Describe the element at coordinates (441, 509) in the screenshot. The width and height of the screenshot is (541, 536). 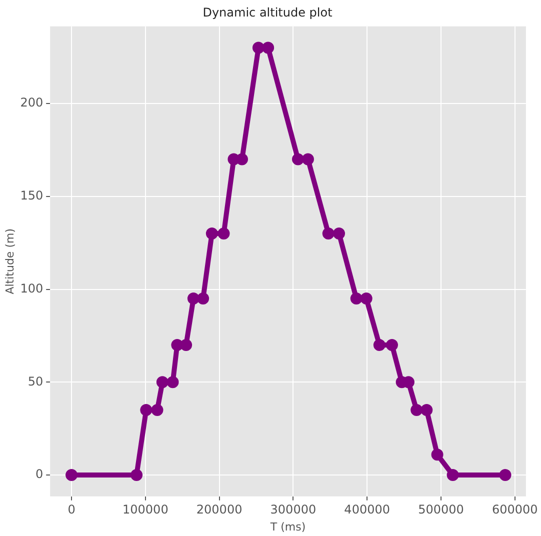
I see `x-tick-label: 500000` at that location.